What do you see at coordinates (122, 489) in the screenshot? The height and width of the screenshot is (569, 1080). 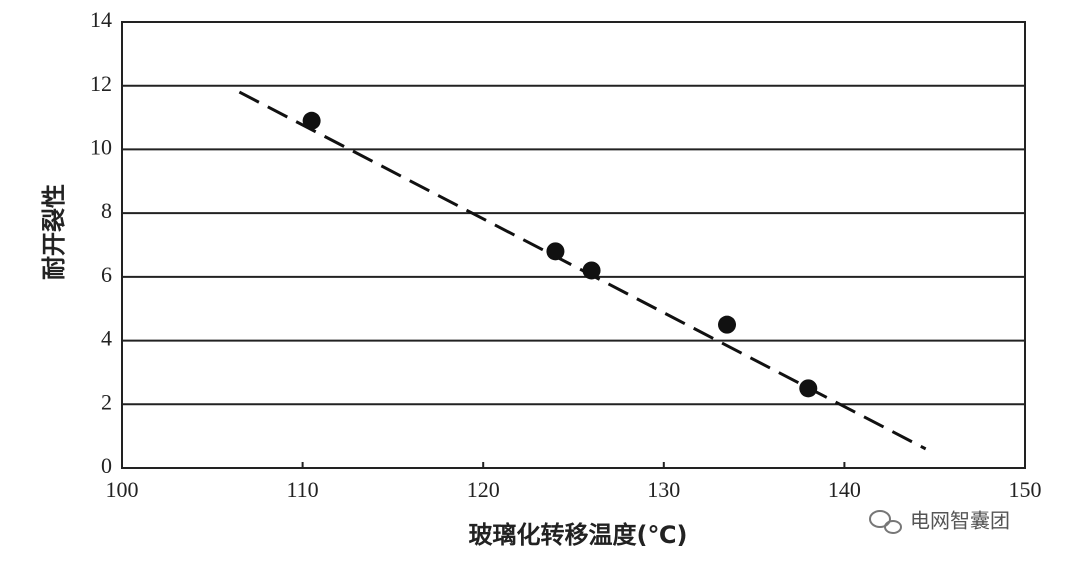 I see `x-tick-label: 100` at bounding box center [122, 489].